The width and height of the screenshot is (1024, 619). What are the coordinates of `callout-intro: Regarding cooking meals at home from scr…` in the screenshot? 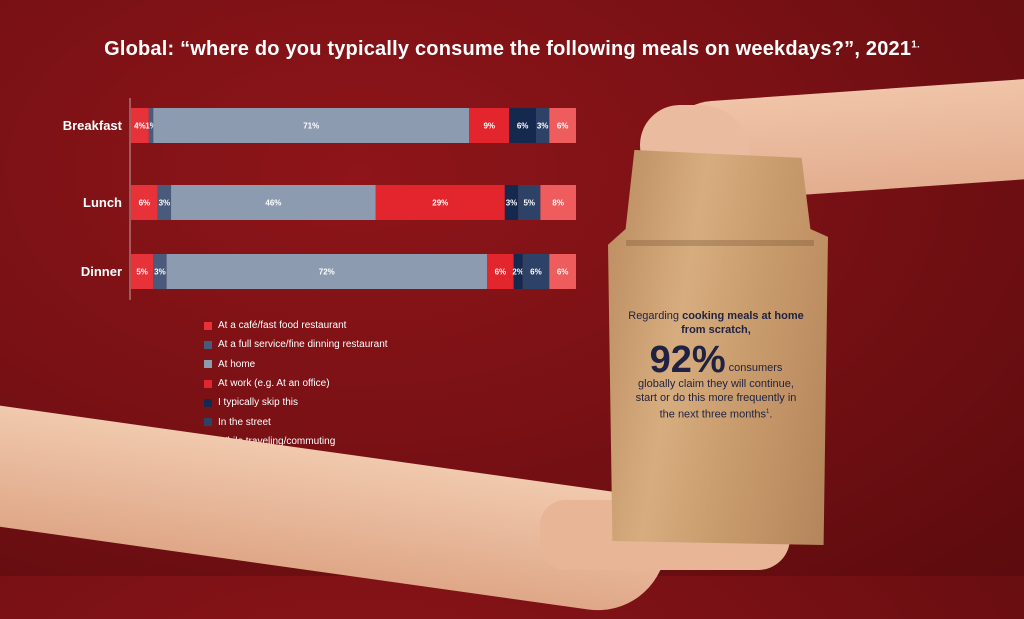 It's located at (716, 323).